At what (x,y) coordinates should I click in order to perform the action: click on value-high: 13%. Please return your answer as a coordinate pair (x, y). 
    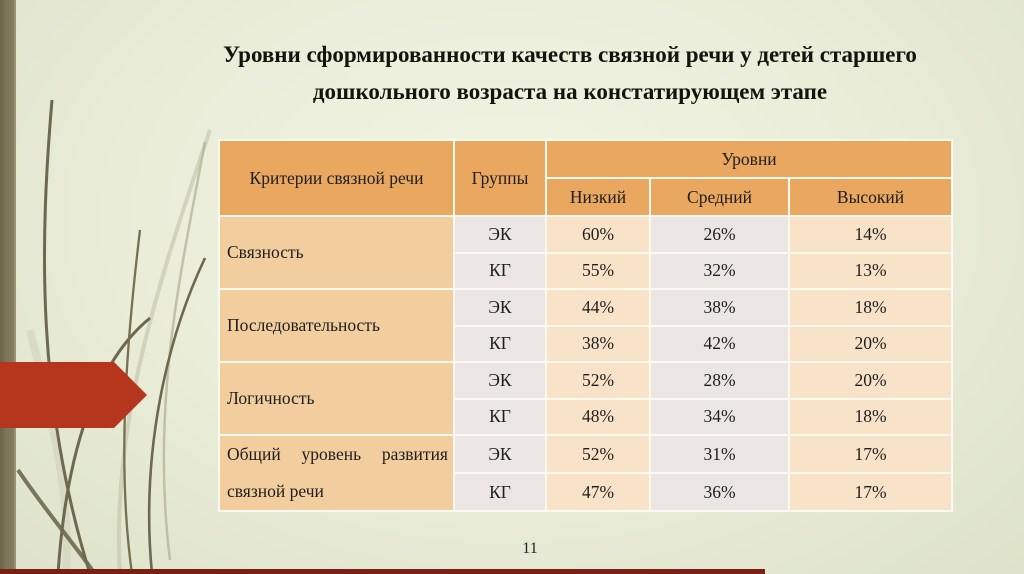
    Looking at the image, I should click on (870, 270).